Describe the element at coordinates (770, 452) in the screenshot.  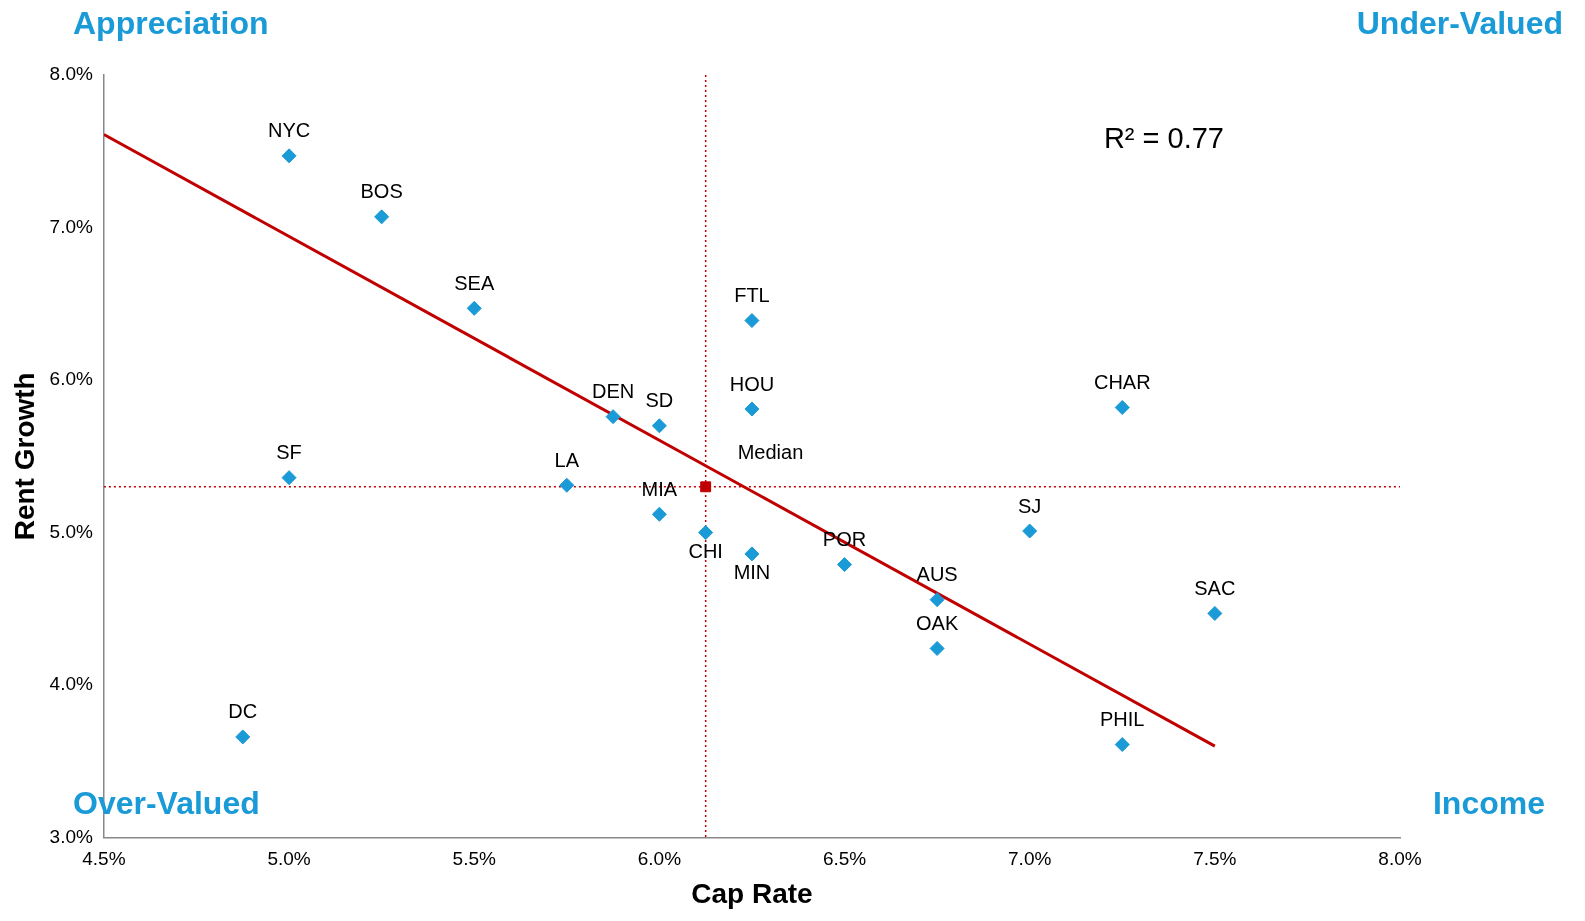
I see `series-label: Median` at that location.